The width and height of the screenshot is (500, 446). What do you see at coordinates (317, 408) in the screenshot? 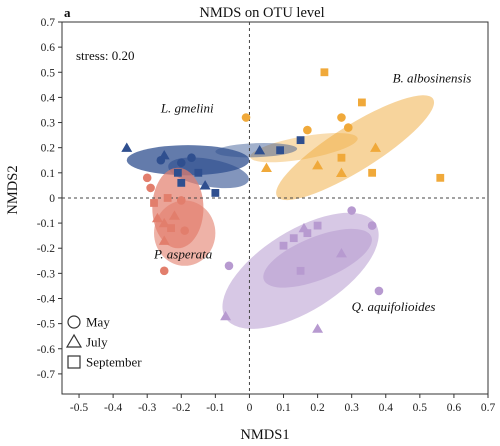
I see `x-tick-label: 0.2` at bounding box center [317, 408].